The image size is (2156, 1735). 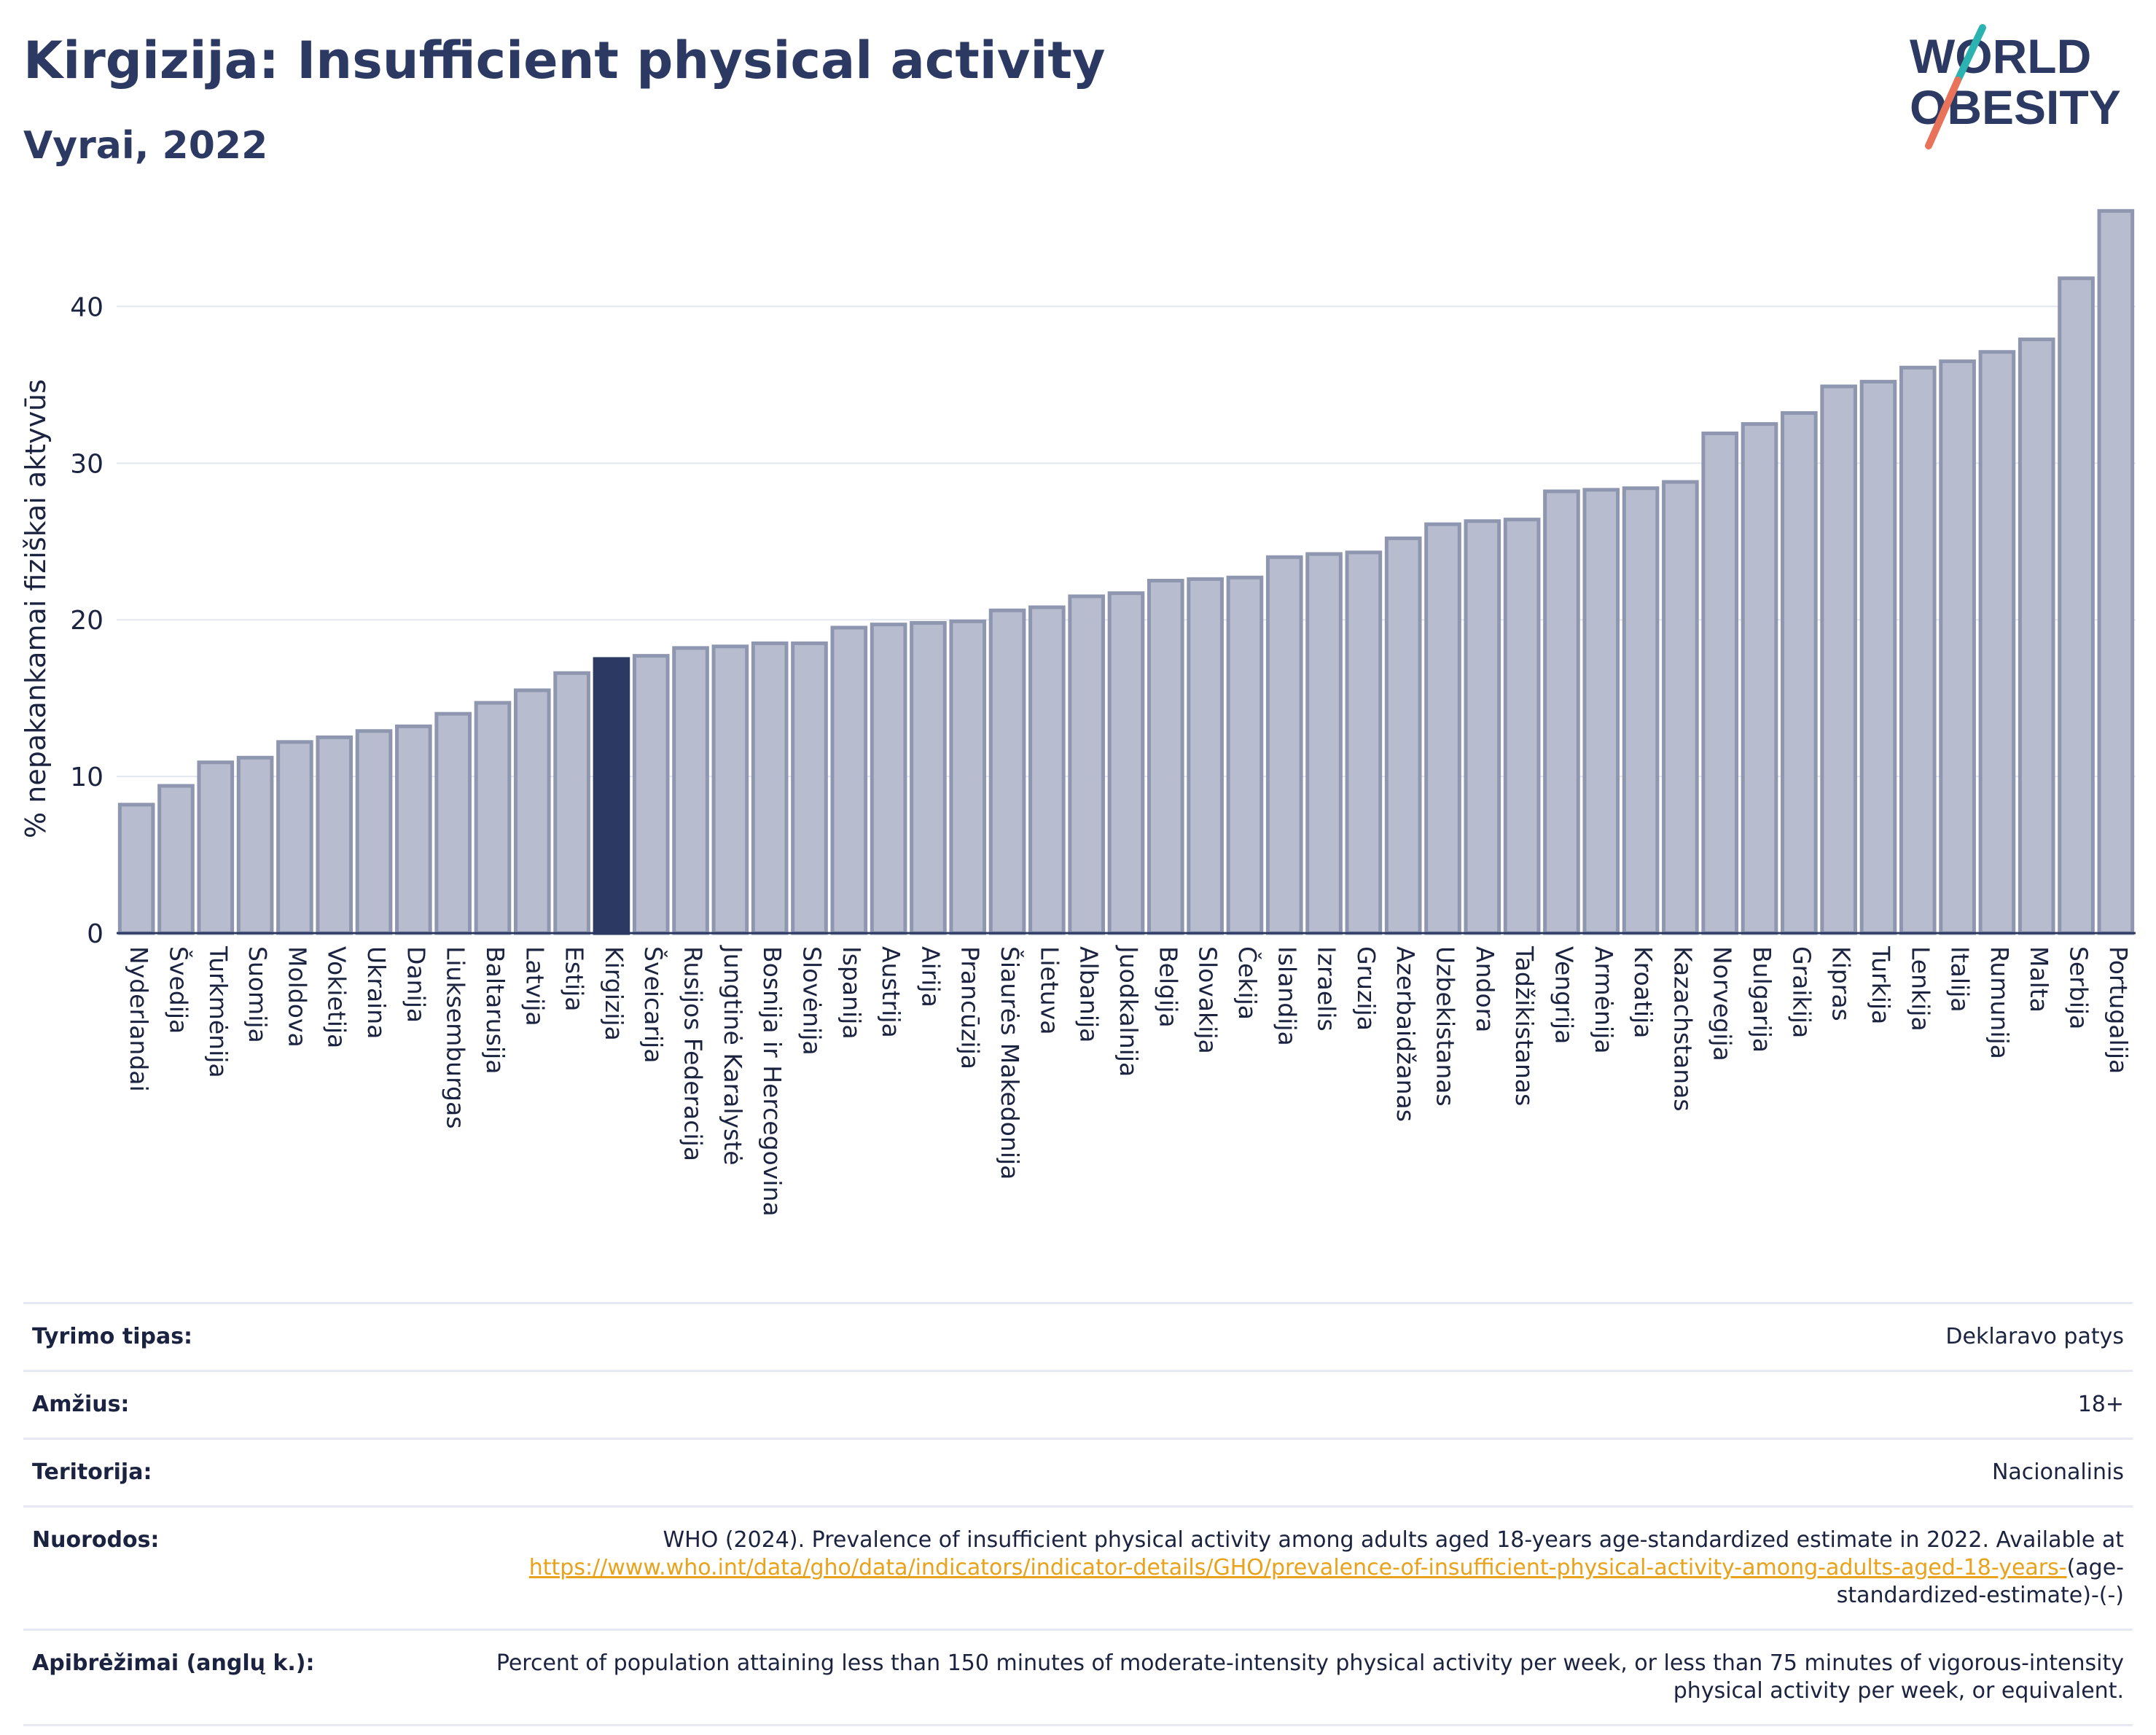 I want to click on x-tick-label: Armėnija, so click(x=1604, y=1000).